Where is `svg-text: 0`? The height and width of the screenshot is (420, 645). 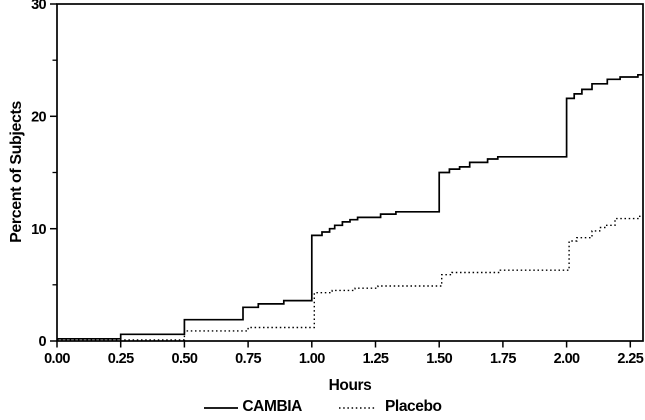 svg-text: 0 is located at coordinates (43, 342).